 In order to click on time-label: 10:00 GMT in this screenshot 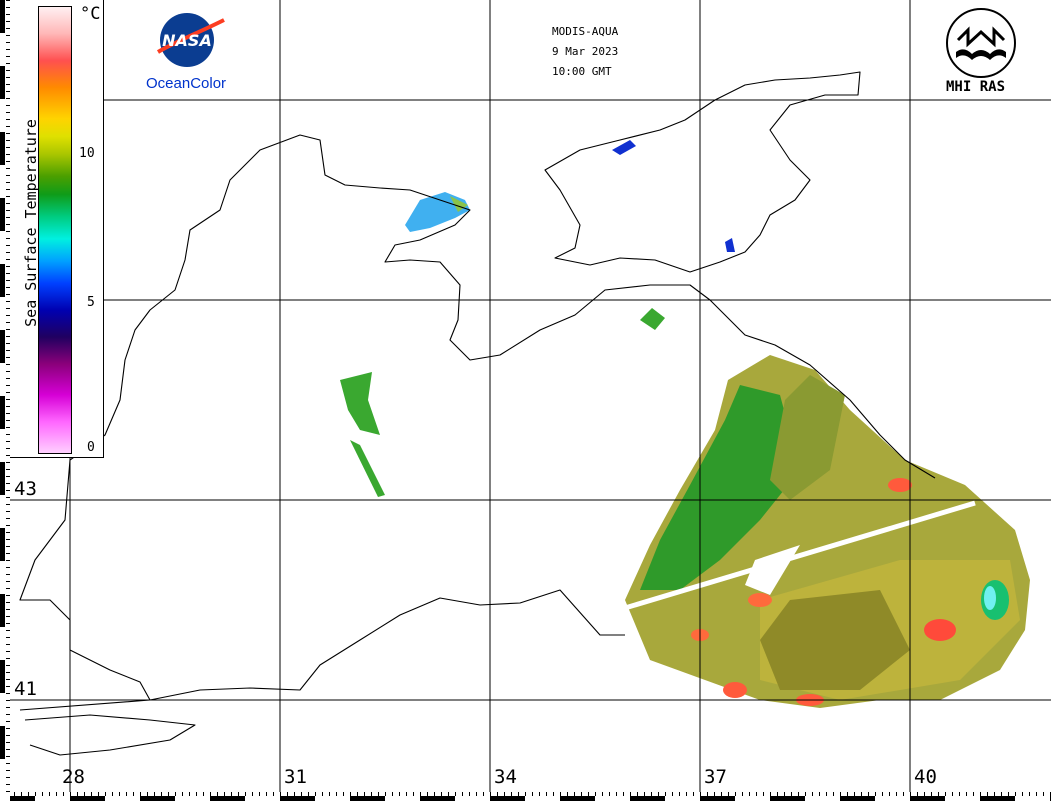, I will do `click(582, 71)`.